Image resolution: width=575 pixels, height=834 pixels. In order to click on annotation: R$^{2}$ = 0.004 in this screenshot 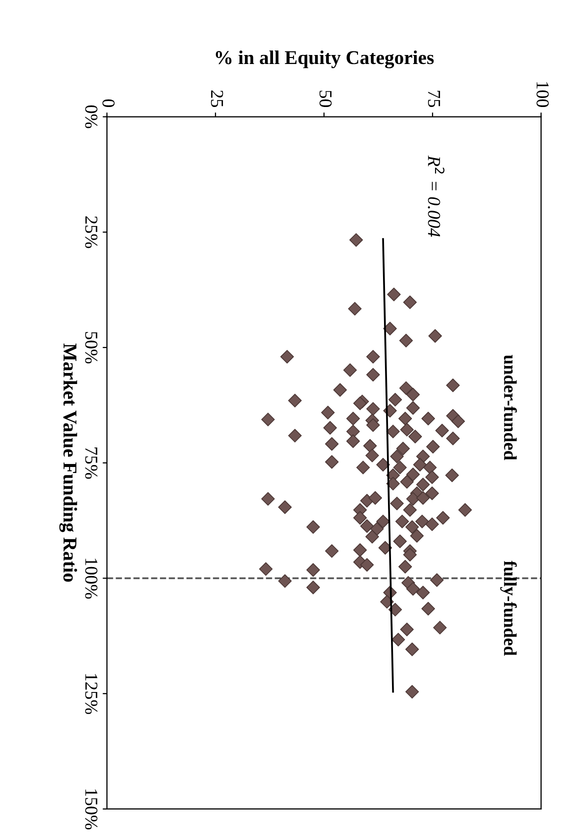, I will do `click(436, 196)`.